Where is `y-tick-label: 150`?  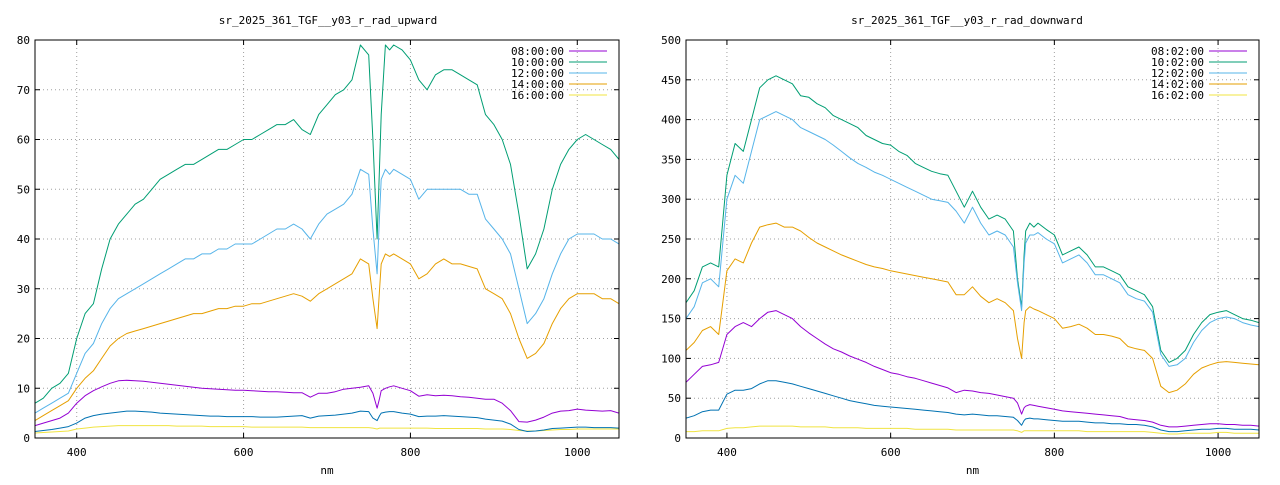
y-tick-label: 150 is located at coordinates (671, 319).